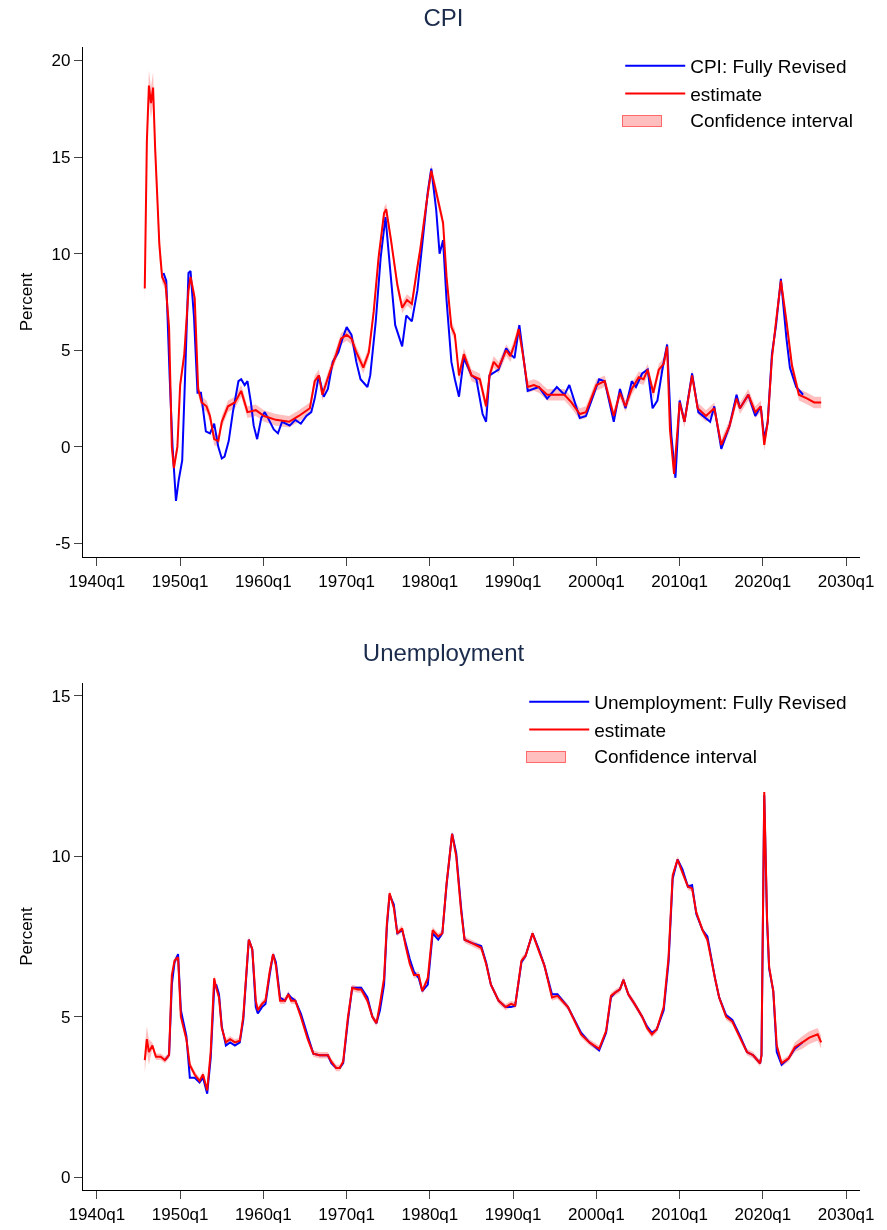 This screenshot has width=887, height=1230. Describe the element at coordinates (720, 703) in the screenshot. I see `legend-label: Unemployment: Fully Revised` at that location.